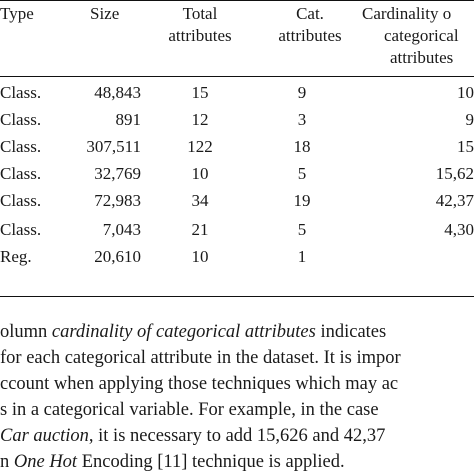  What do you see at coordinates (407, 13) in the screenshot?
I see `header-card-line1: Cardinality o` at bounding box center [407, 13].